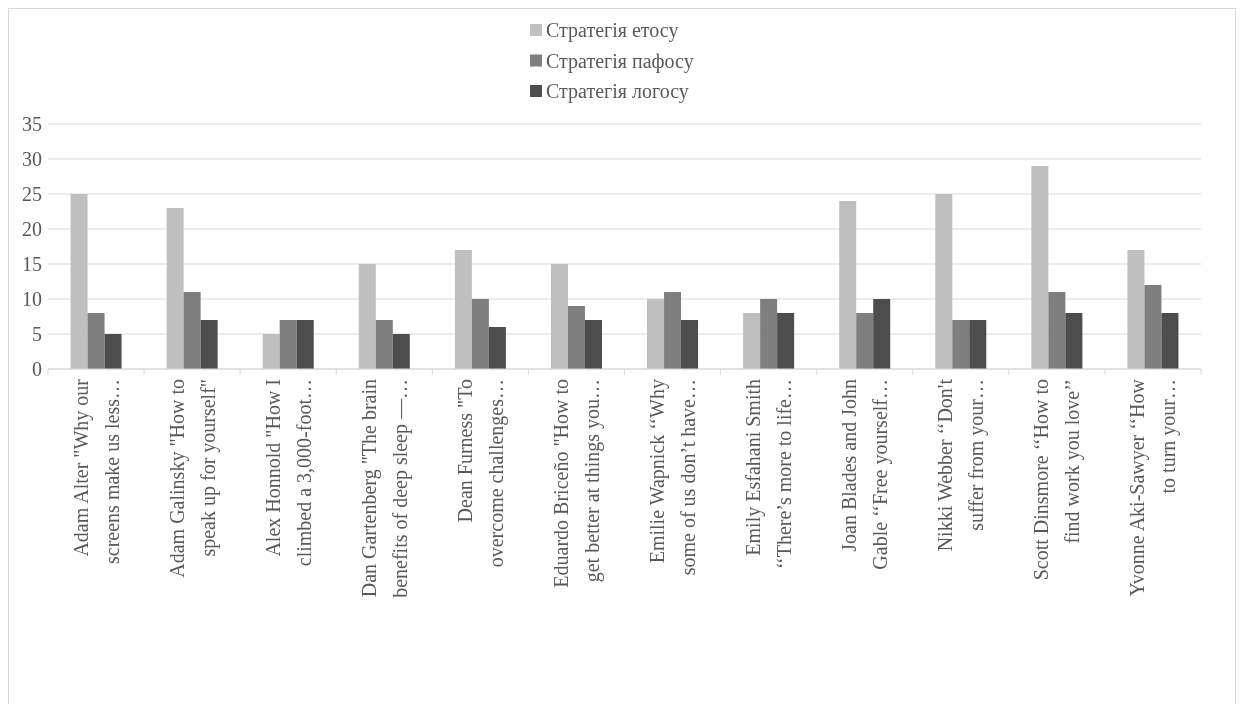  I want to click on y-tick-label: 30, so click(32, 159).